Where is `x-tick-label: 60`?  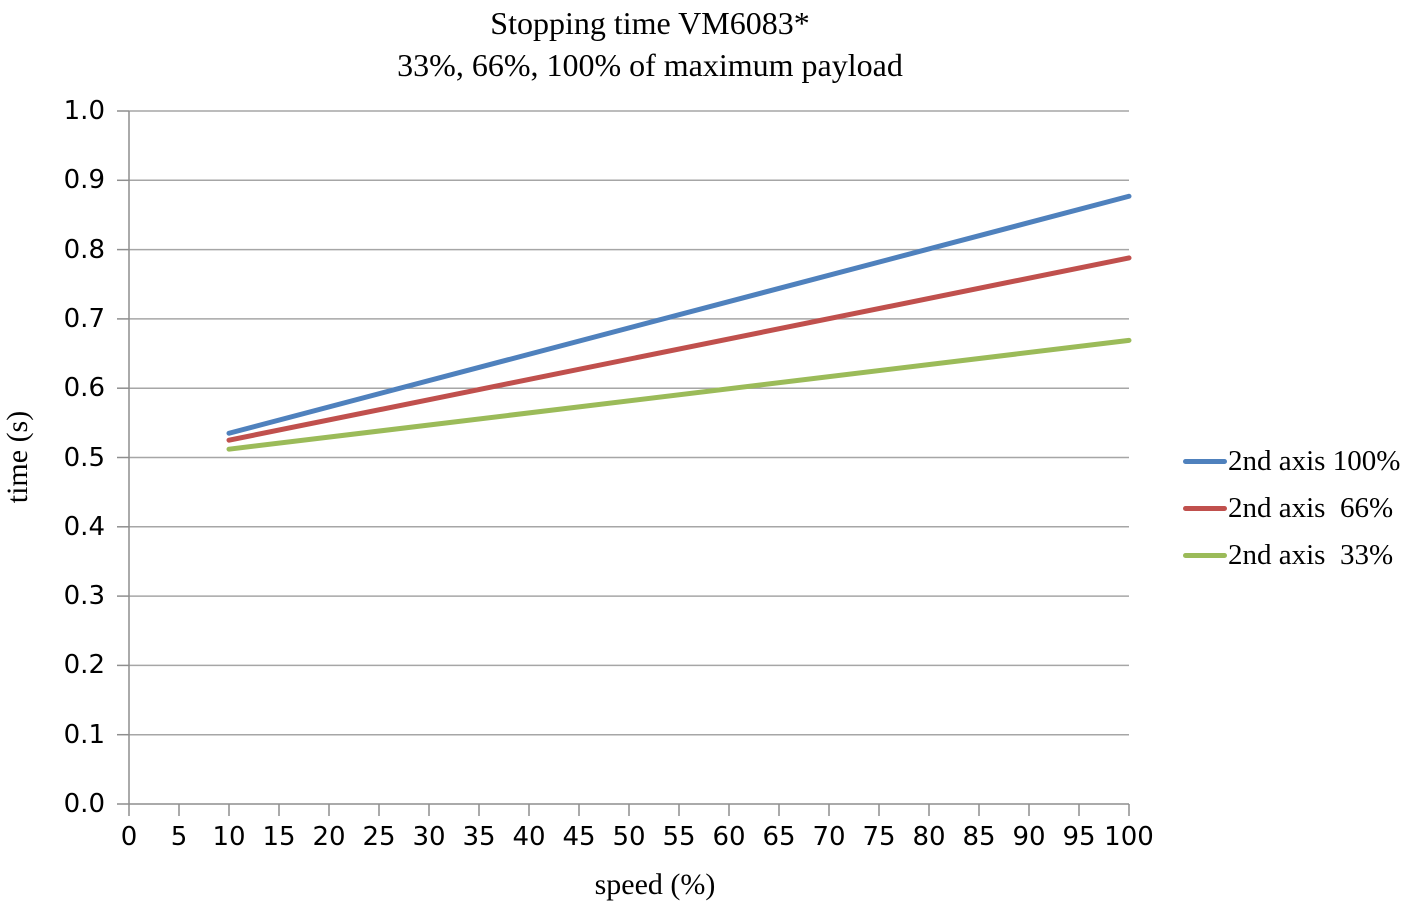 x-tick-label: 60 is located at coordinates (729, 837).